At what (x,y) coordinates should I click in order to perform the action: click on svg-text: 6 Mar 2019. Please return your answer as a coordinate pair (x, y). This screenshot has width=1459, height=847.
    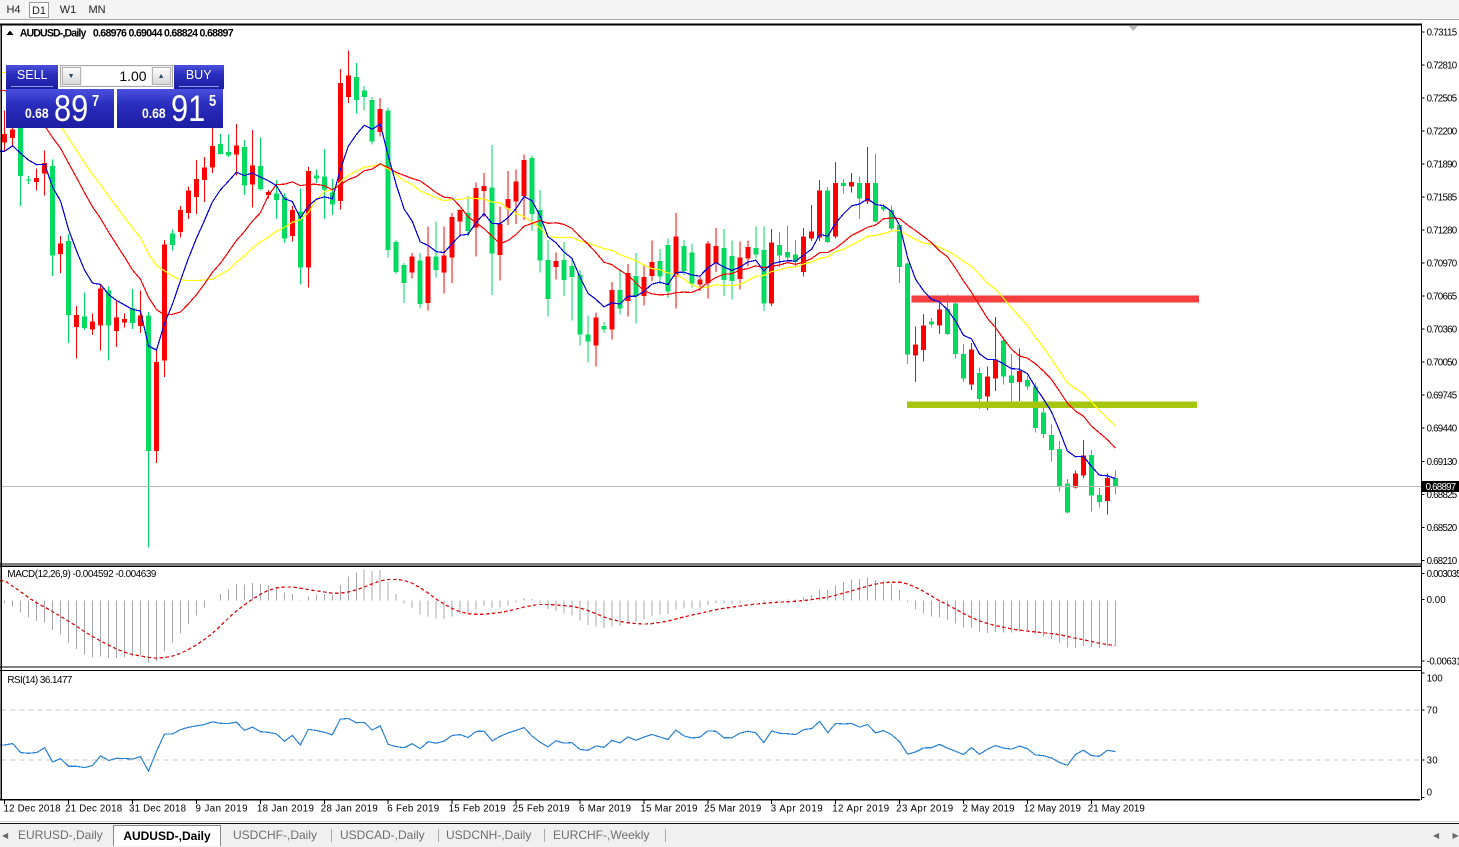
    Looking at the image, I should click on (605, 809).